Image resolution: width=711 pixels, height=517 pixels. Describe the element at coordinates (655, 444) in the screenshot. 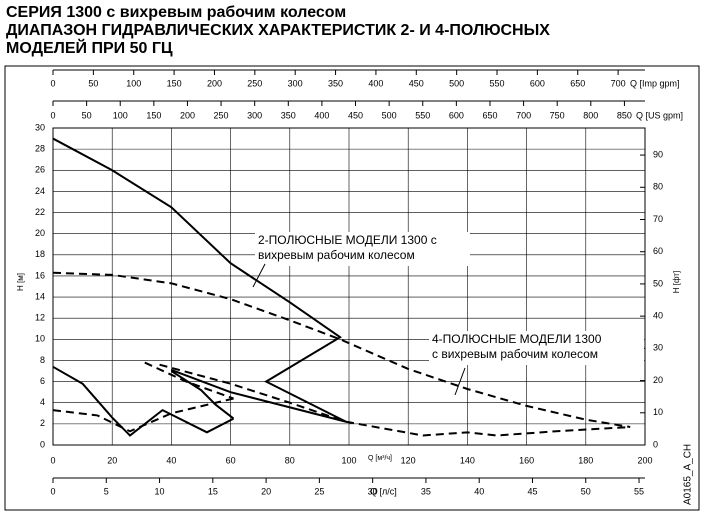

I see `y2-tick-label: 0` at that location.